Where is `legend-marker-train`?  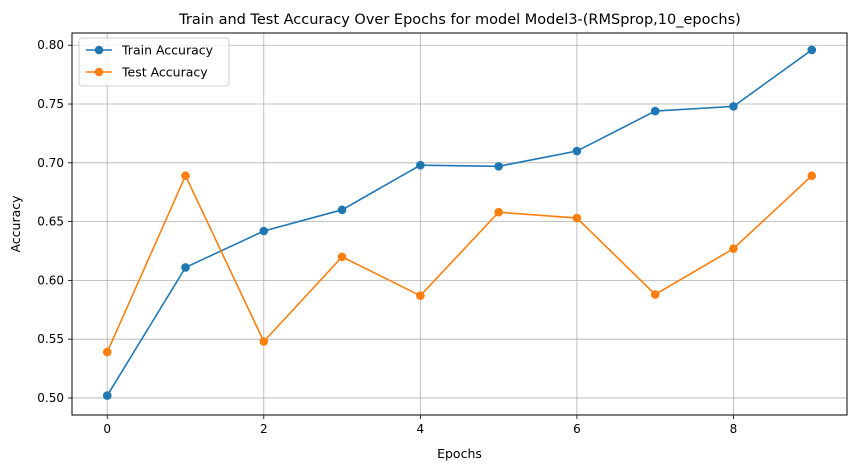
legend-marker-train is located at coordinates (99, 50).